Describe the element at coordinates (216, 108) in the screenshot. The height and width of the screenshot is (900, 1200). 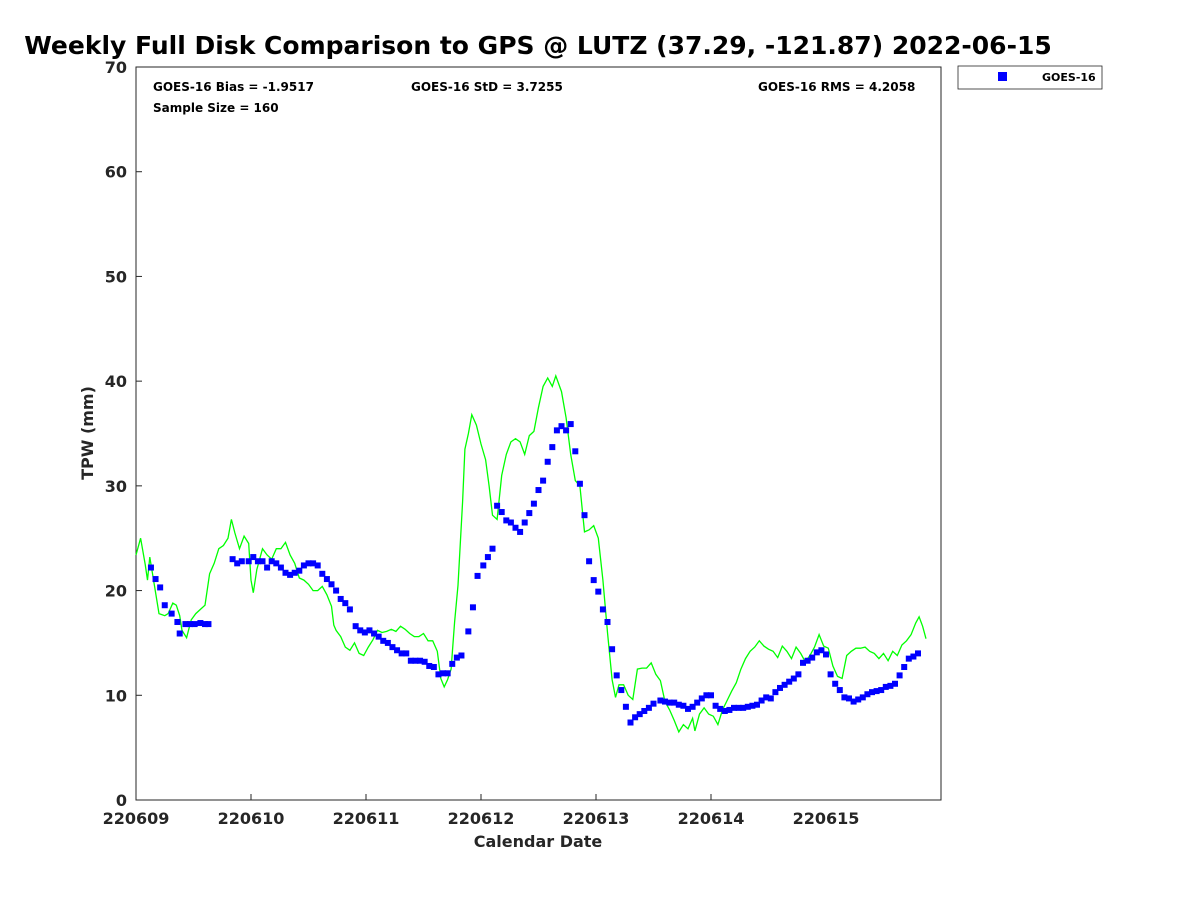
I see `stat-sample-size: Sample Size = 160` at that location.